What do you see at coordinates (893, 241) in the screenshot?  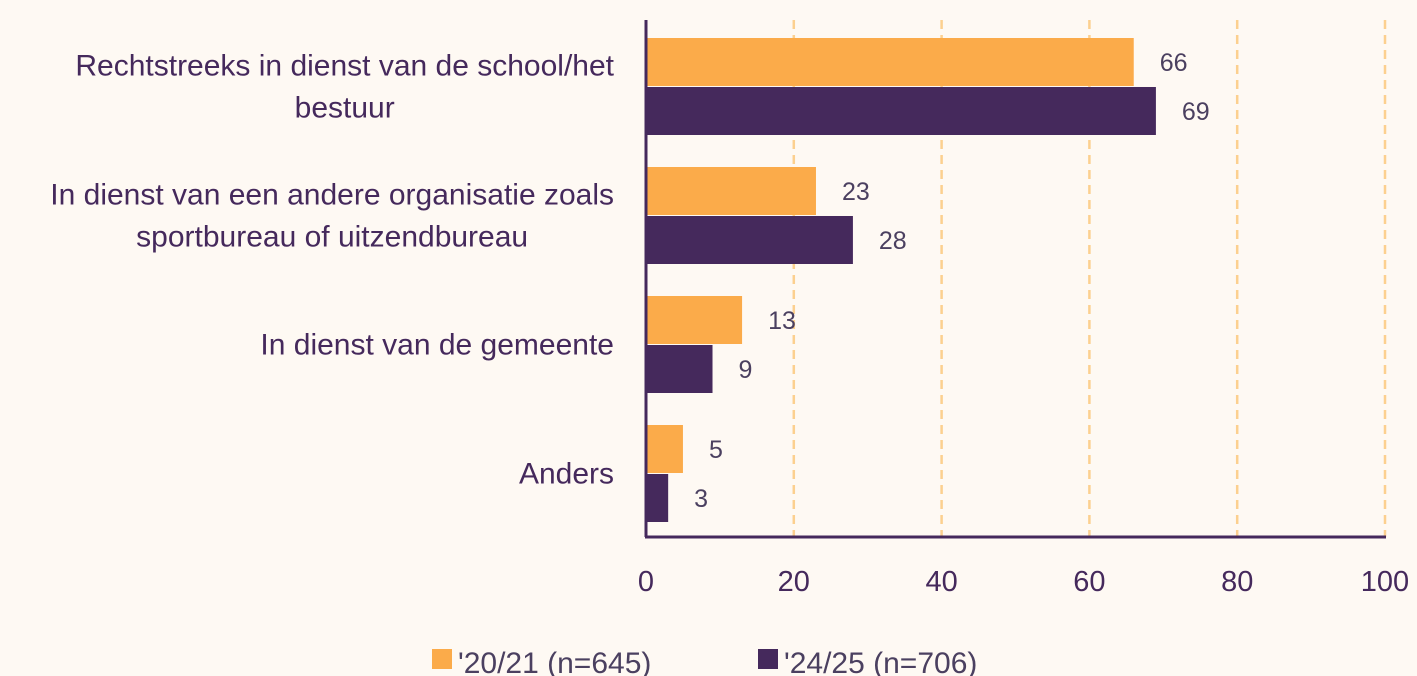 I see `data-label: 28` at bounding box center [893, 241].